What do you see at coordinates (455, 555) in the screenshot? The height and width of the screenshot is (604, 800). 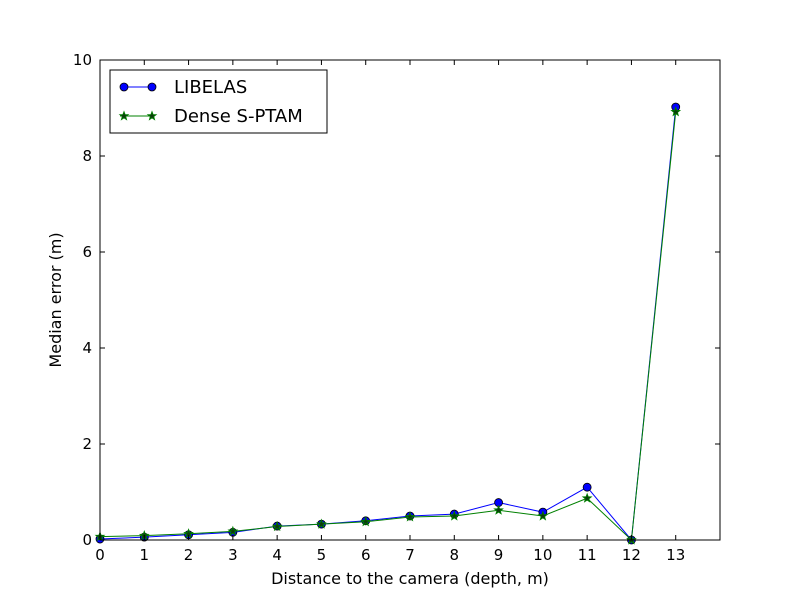 I see `x-tick-label: 8` at bounding box center [455, 555].